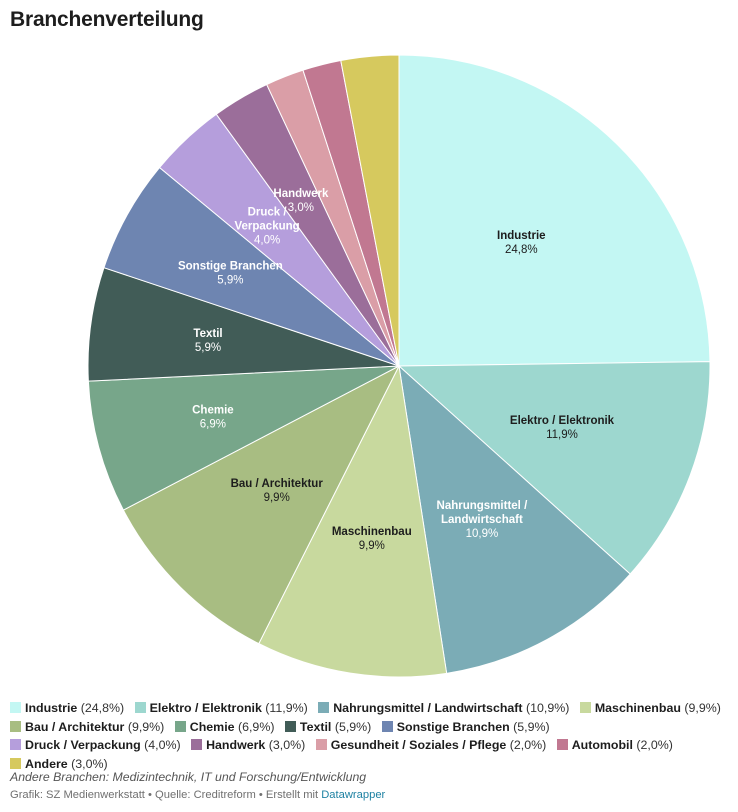  I want to click on legend-item-handwerk: Handwerk (3,0%), so click(248, 745).